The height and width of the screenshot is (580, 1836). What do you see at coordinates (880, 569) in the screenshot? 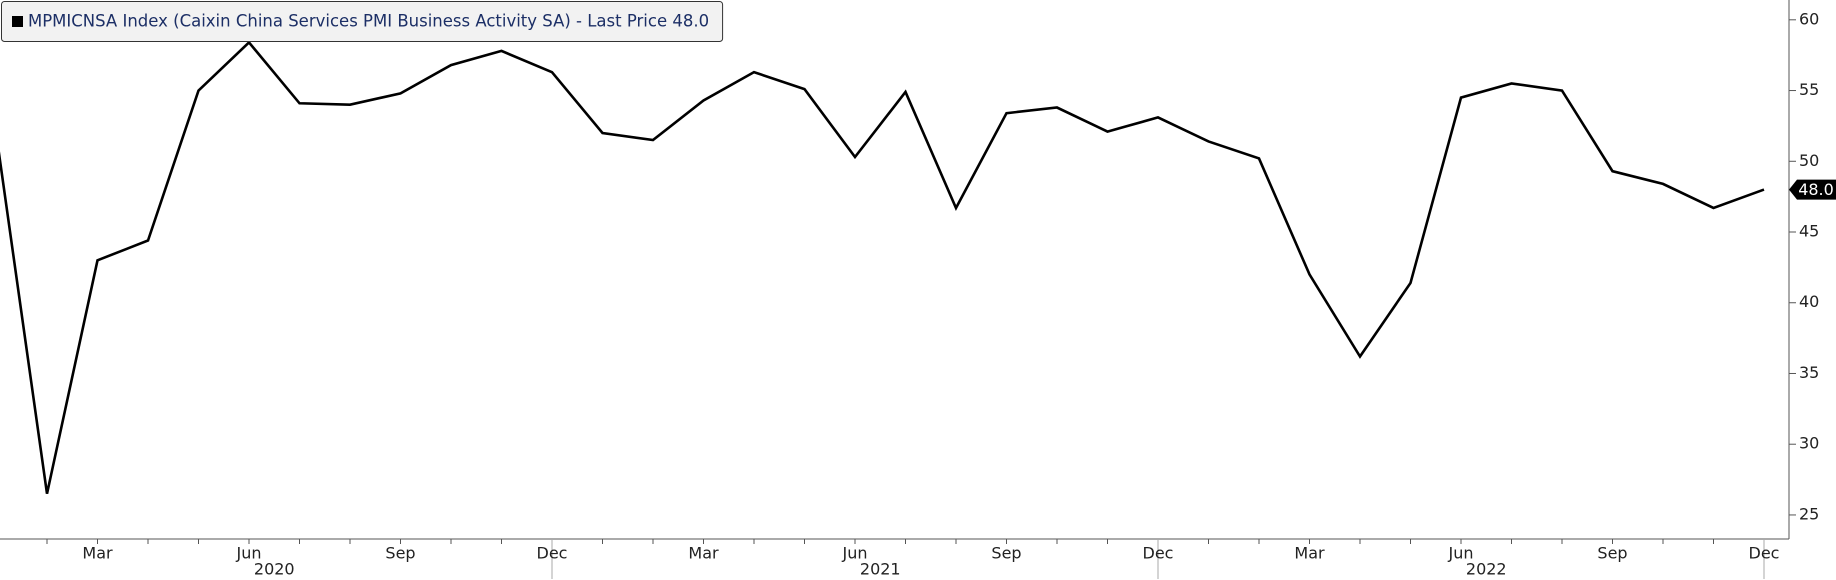
I see `x-year-label: 2021` at bounding box center [880, 569].